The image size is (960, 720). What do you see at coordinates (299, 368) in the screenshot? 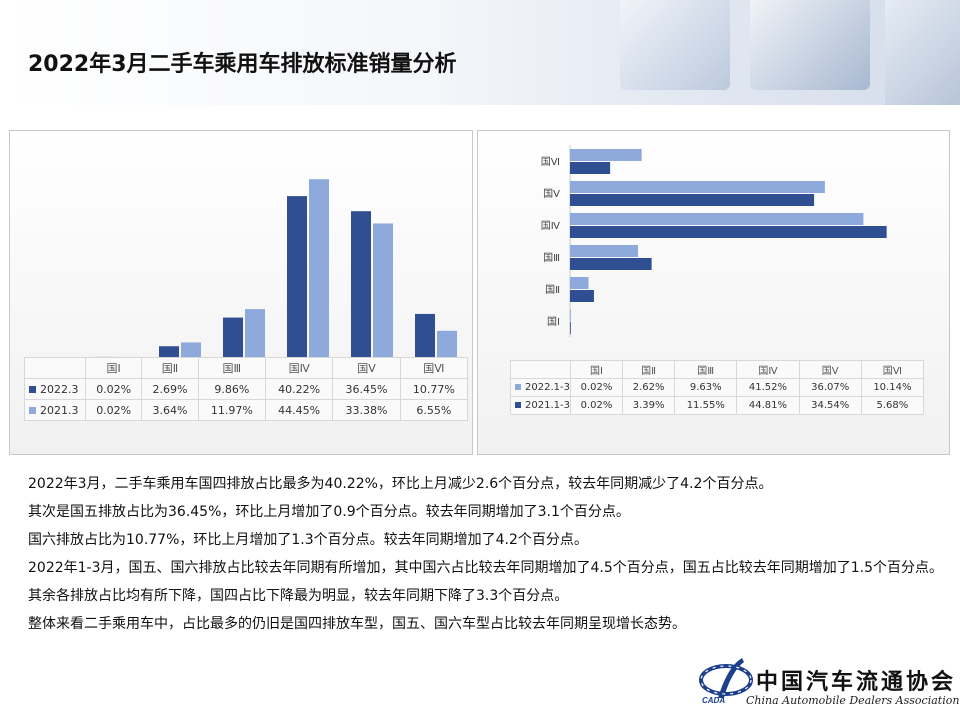
I see `table-header-cell: 国Ⅳ` at bounding box center [299, 368].